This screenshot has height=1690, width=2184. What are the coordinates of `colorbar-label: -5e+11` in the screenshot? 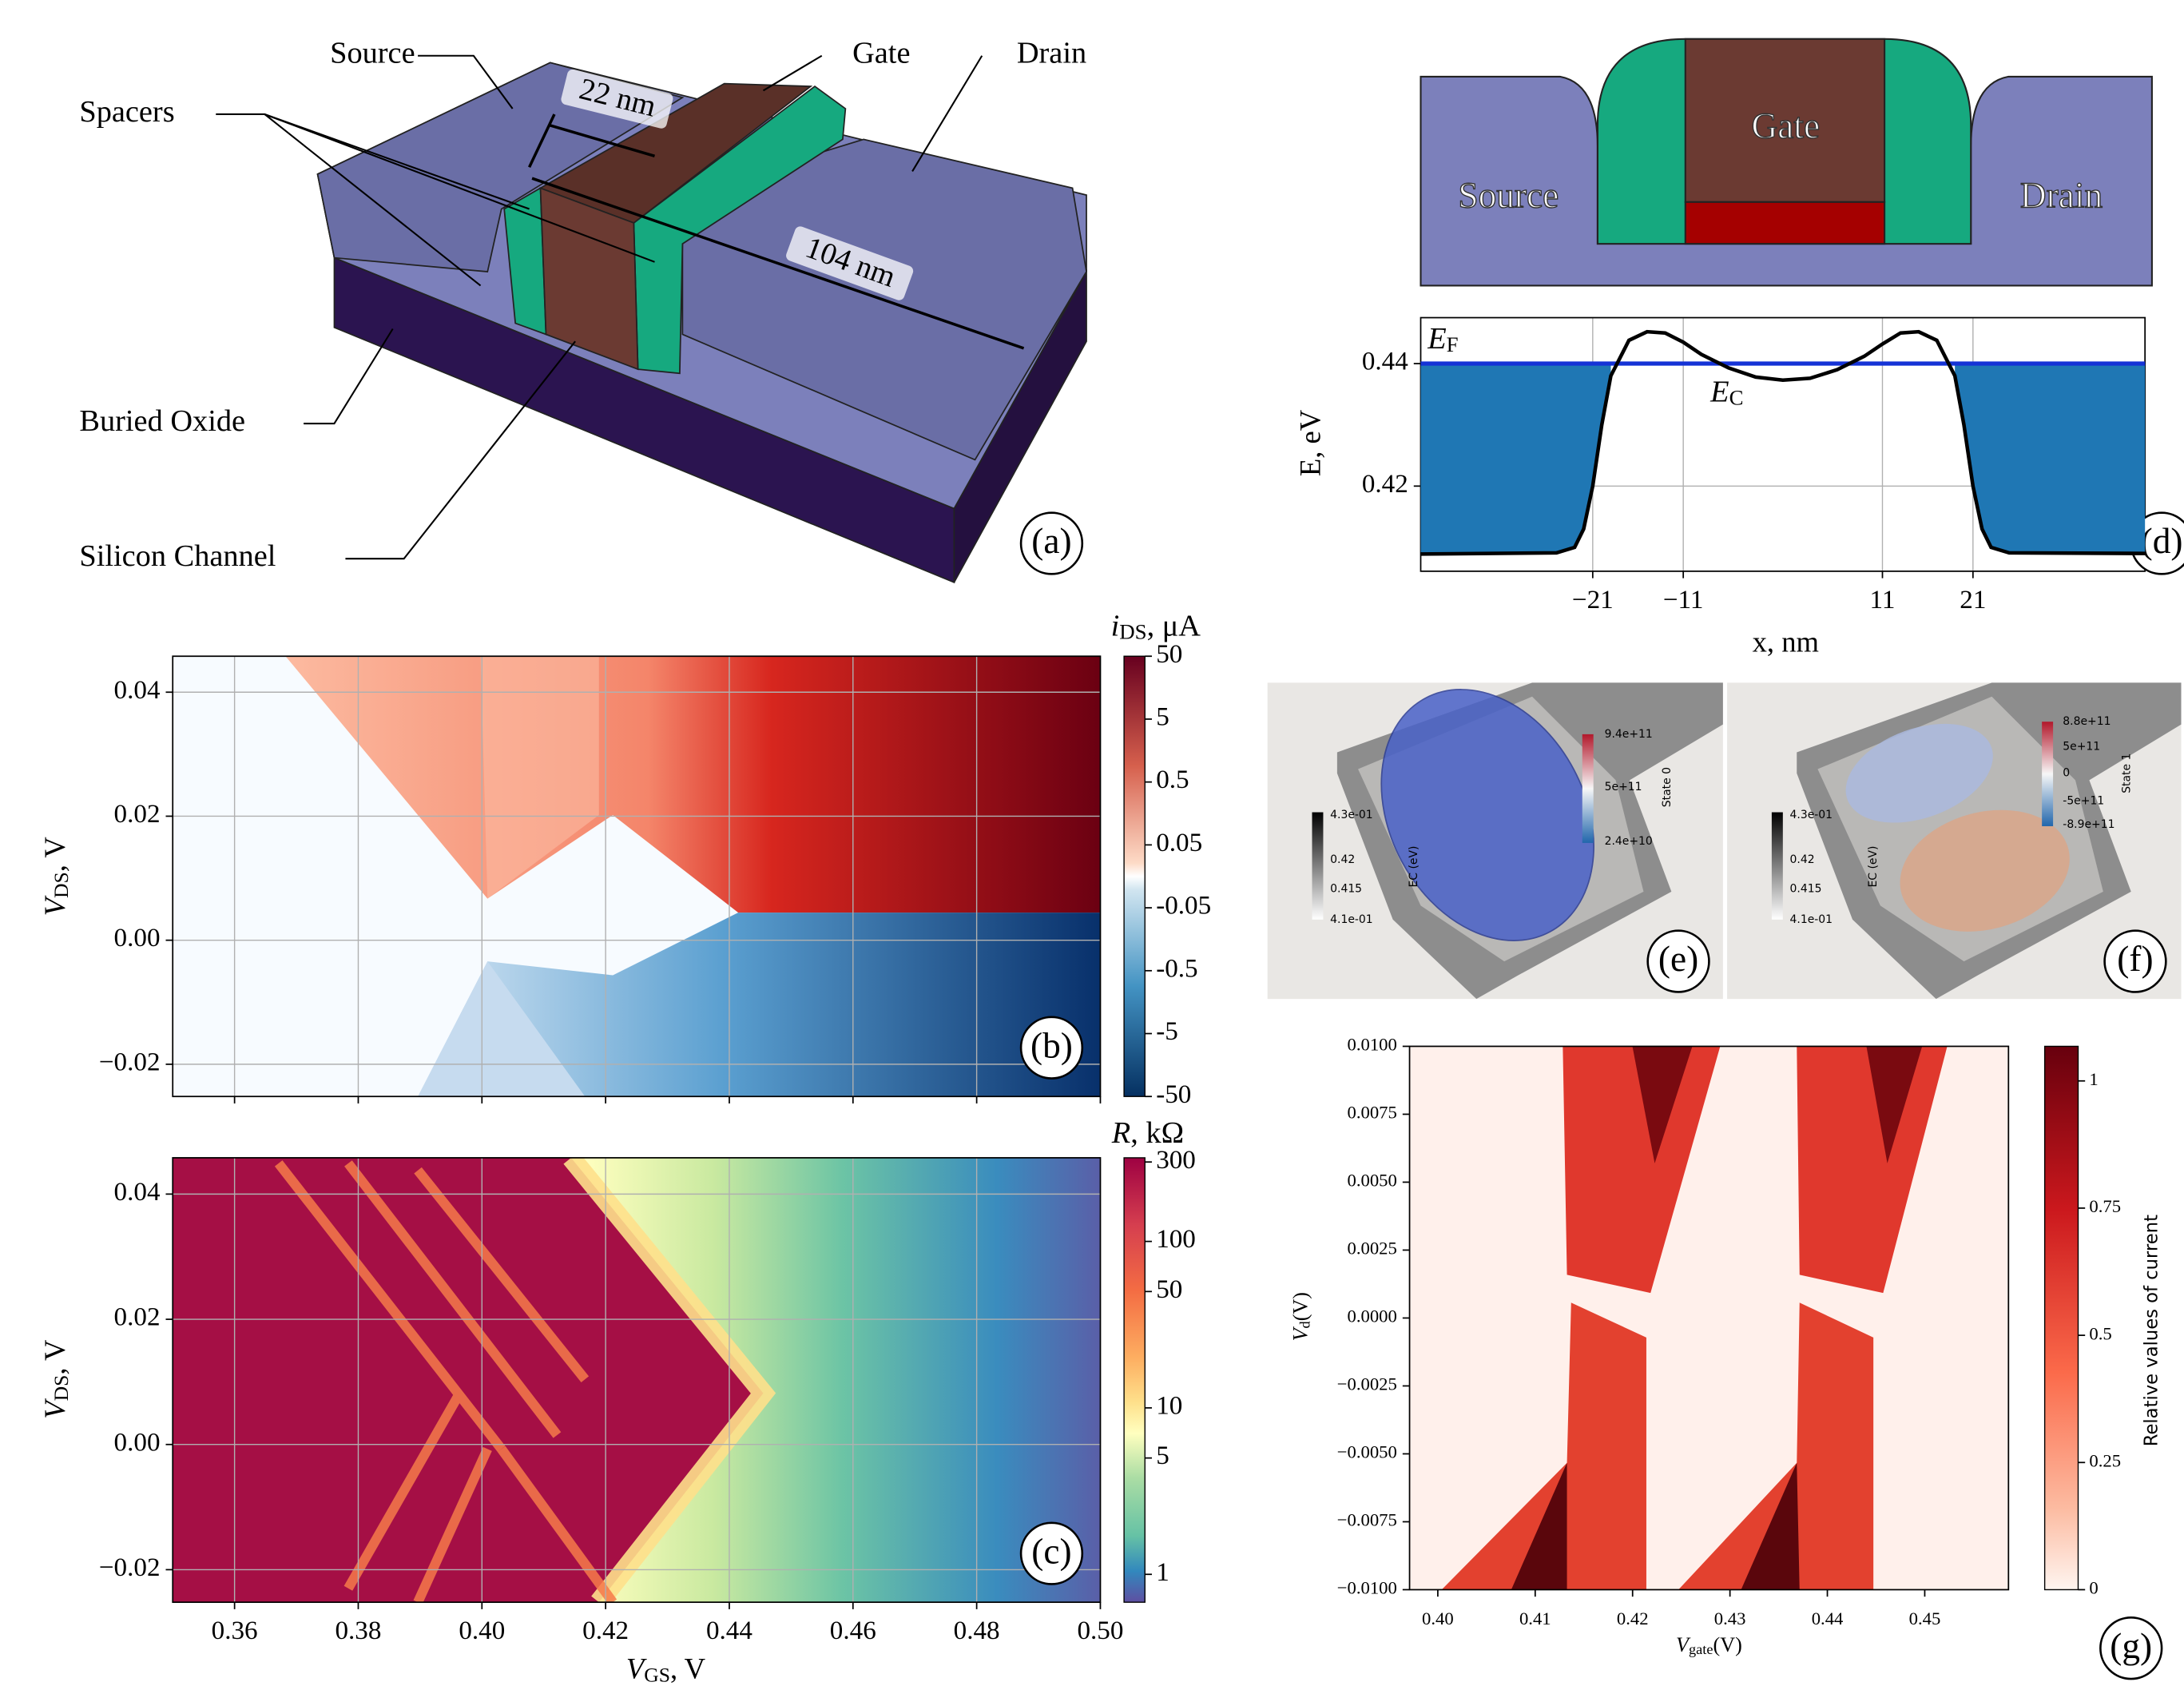 It's located at (2083, 802).